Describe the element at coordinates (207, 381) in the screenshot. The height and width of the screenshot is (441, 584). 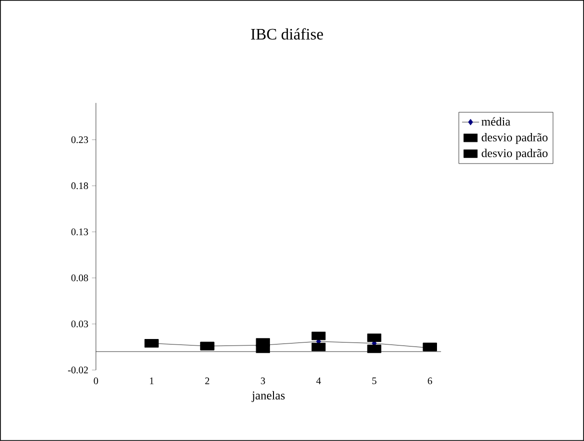
I see `x-tick-label: 2` at that location.